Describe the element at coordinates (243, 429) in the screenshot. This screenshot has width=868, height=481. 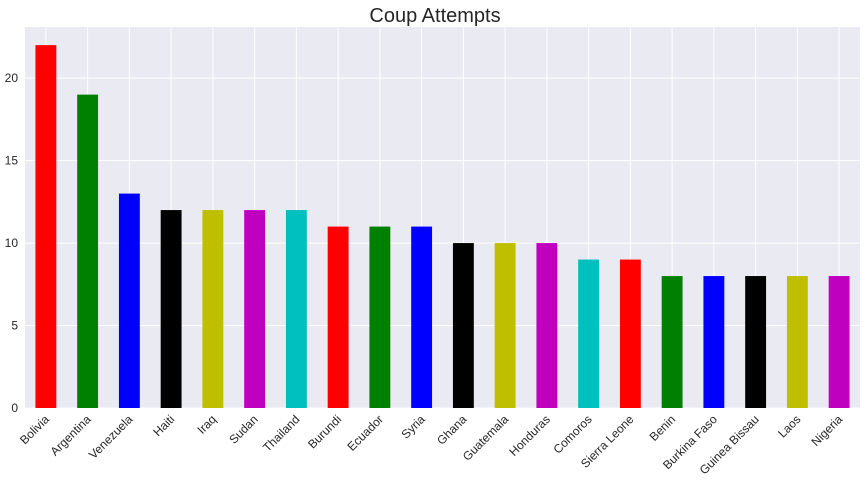
I see `x-tick-label: Sudan` at that location.